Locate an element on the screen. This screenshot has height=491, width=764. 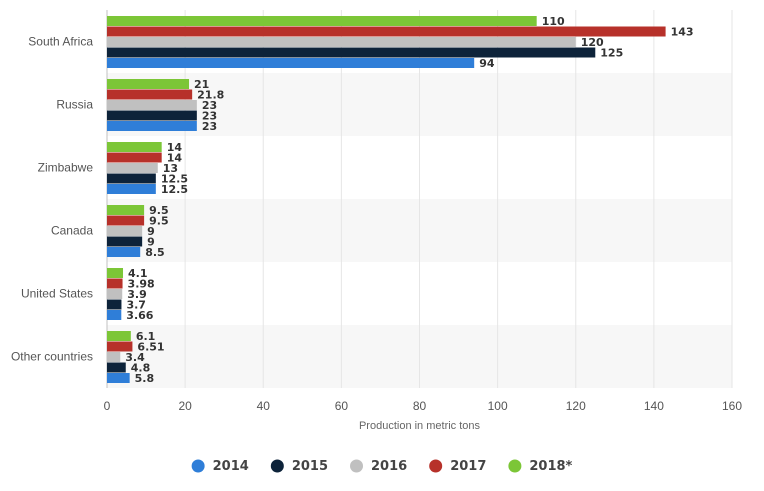
legend-item: 2015 is located at coordinates (299, 466).